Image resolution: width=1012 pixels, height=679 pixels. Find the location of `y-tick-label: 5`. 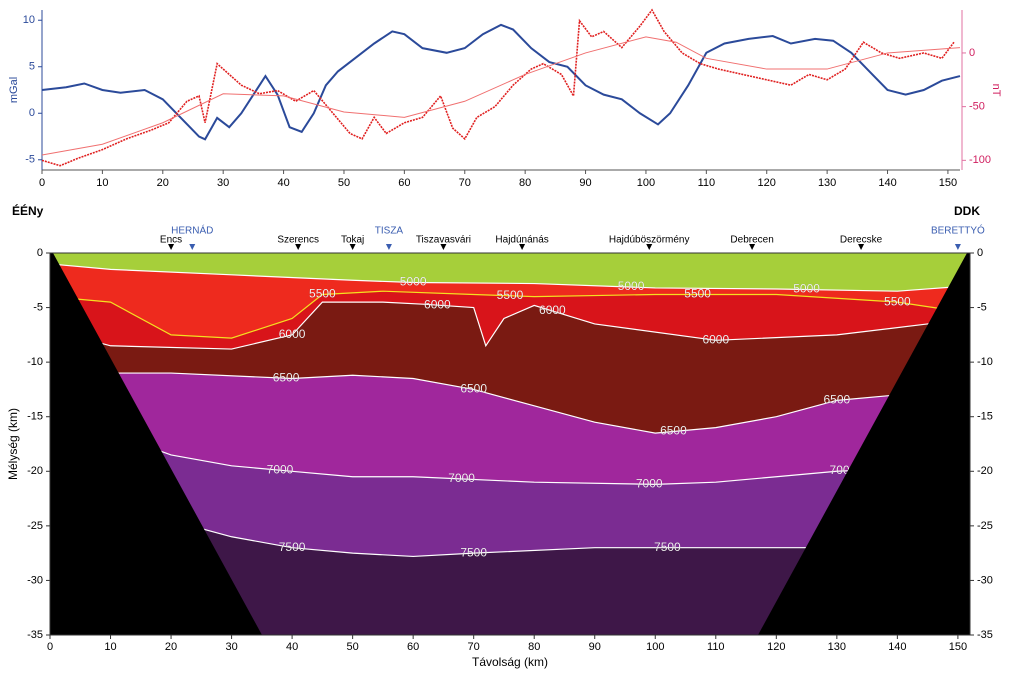

y-tick-label: 5 is located at coordinates (32, 67).